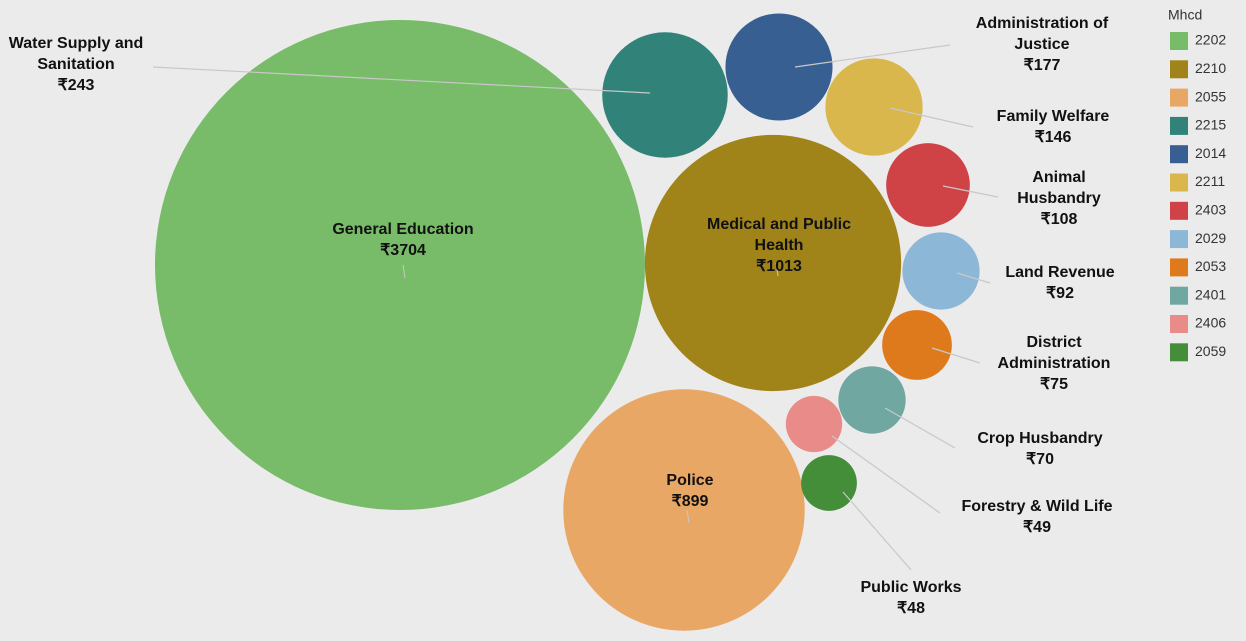 This screenshot has width=1246, height=641. What do you see at coordinates (690, 480) in the screenshot?
I see `category-name: Police` at bounding box center [690, 480].